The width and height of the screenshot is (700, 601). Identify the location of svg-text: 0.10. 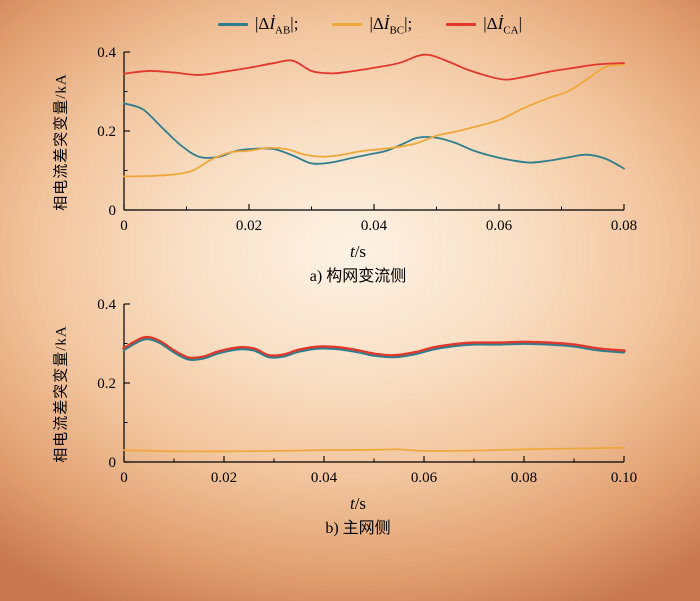
(624, 478).